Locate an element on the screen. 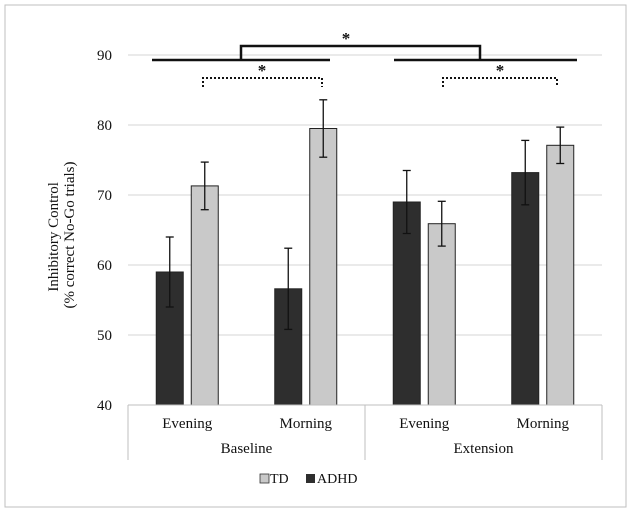 The image size is (631, 517). y-tick-label: 60 is located at coordinates (104, 266).